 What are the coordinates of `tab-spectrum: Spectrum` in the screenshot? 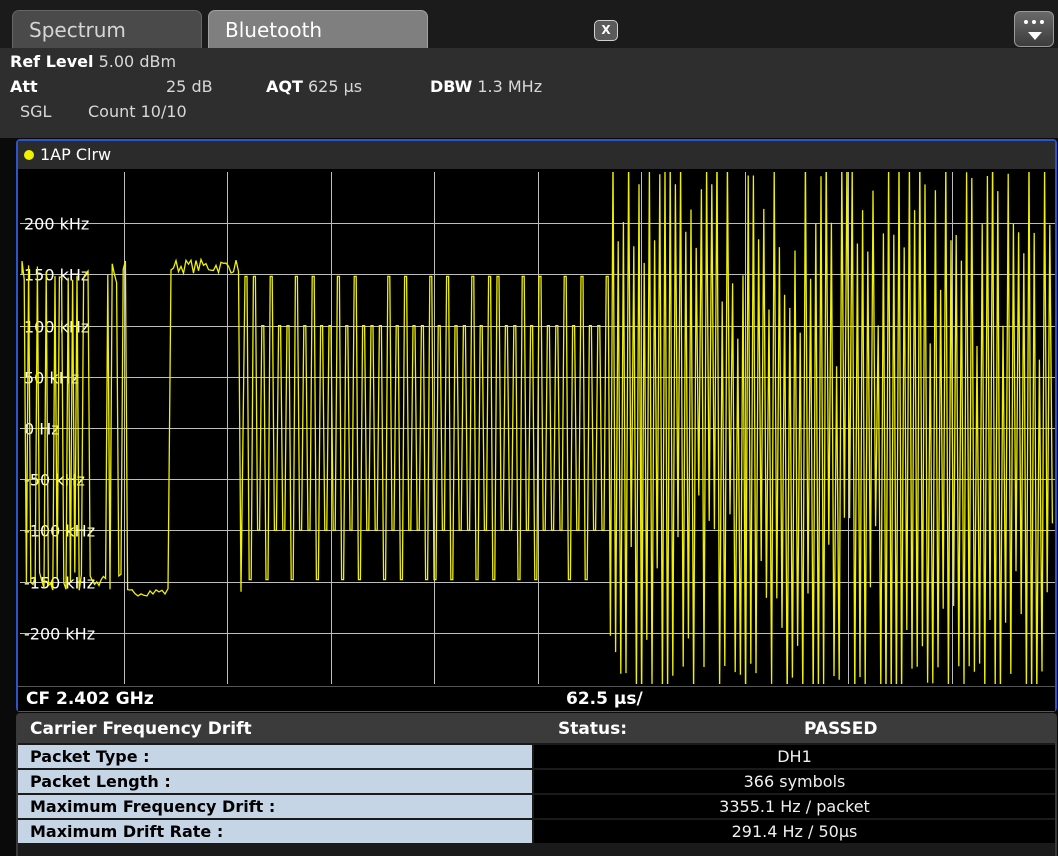 It's located at (107, 29).